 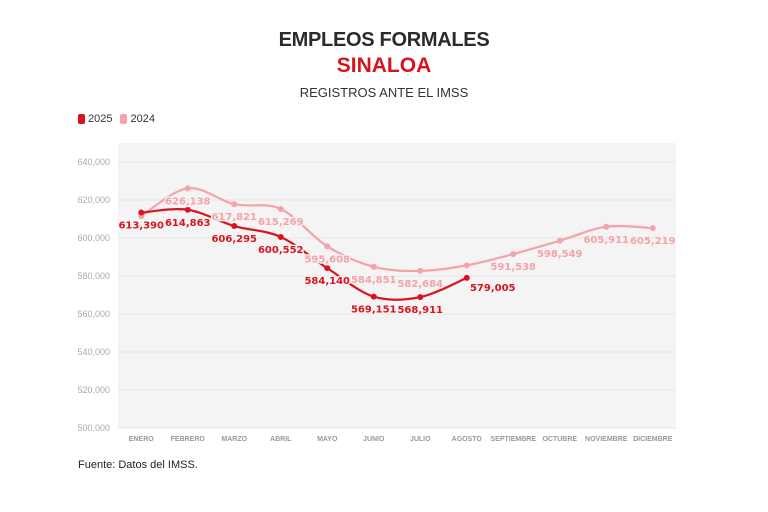 What do you see at coordinates (420, 439) in the screenshot?
I see `x-tick-label: JULIO` at bounding box center [420, 439].